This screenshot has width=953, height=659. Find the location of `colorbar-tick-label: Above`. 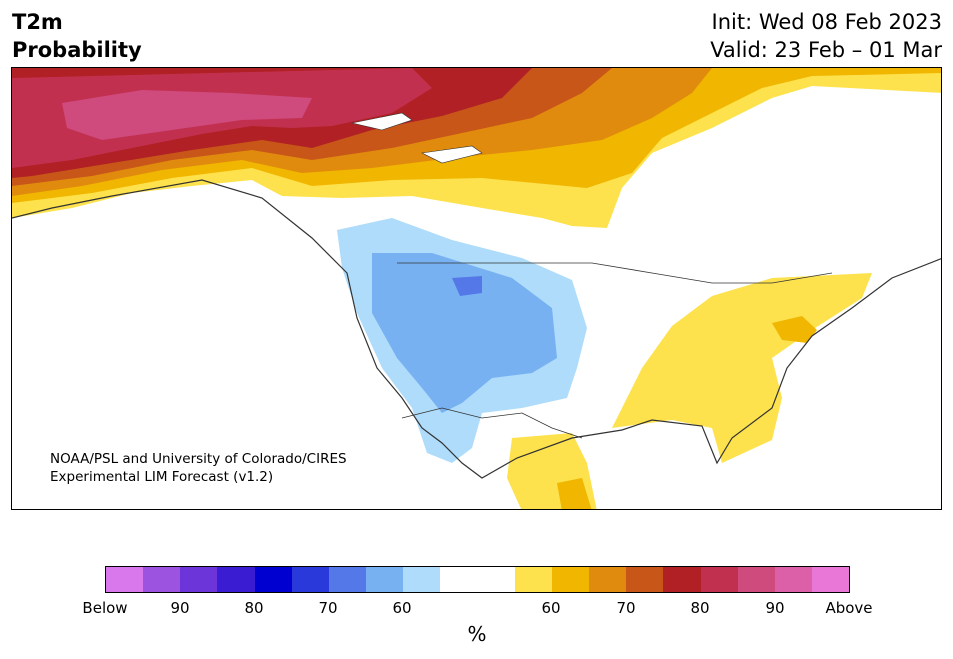

colorbar-tick-label: Above is located at coordinates (849, 608).